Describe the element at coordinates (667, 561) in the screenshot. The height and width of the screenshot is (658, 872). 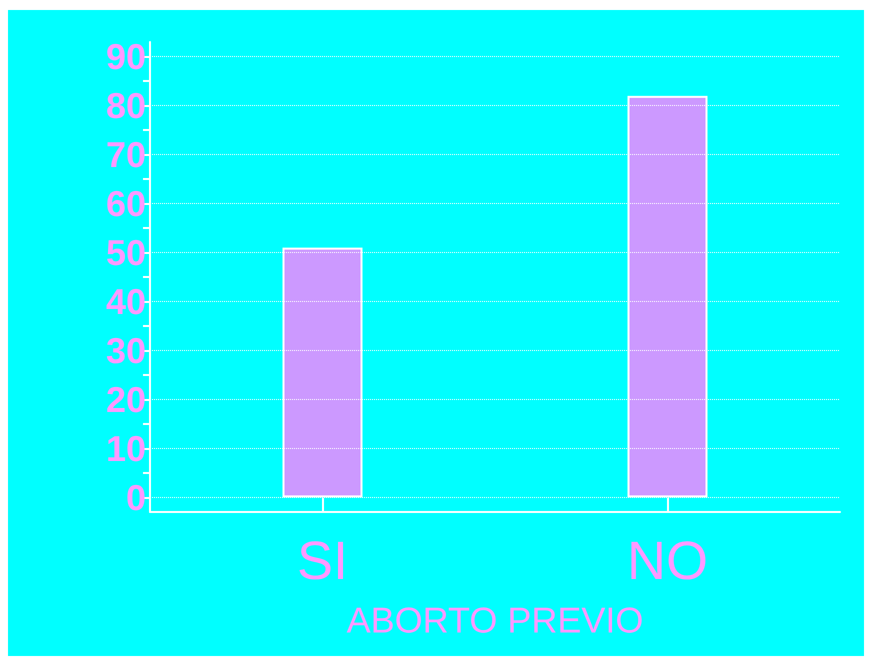
I see `x-tick-label: NO` at that location.